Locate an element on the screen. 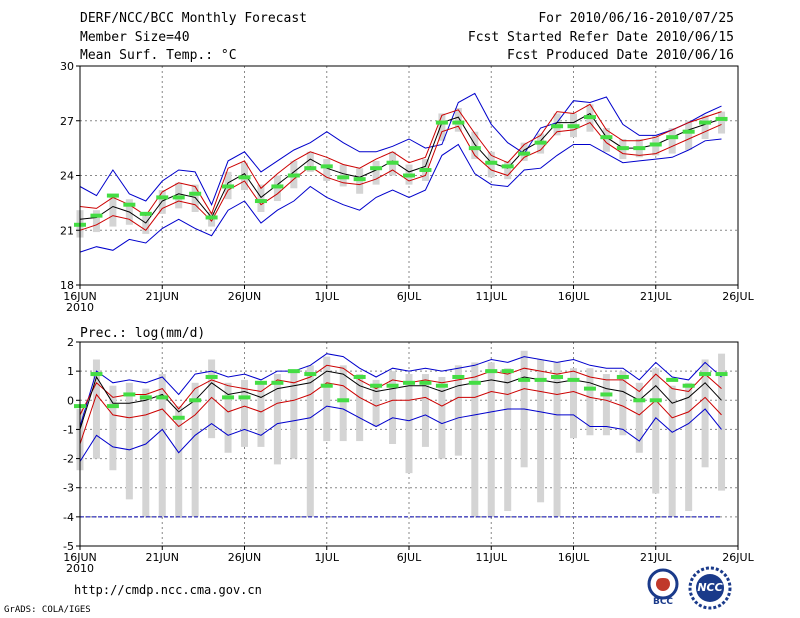 The width and height of the screenshot is (800, 618). bcc-logo-text: BCC is located at coordinates (663, 602).